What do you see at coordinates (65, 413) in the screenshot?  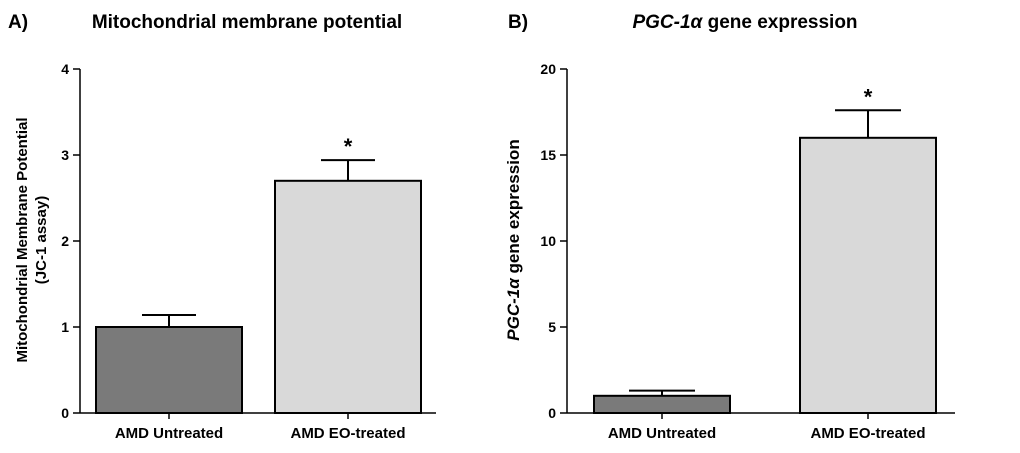 I see `panel-a-y-tick-label: 0` at bounding box center [65, 413].